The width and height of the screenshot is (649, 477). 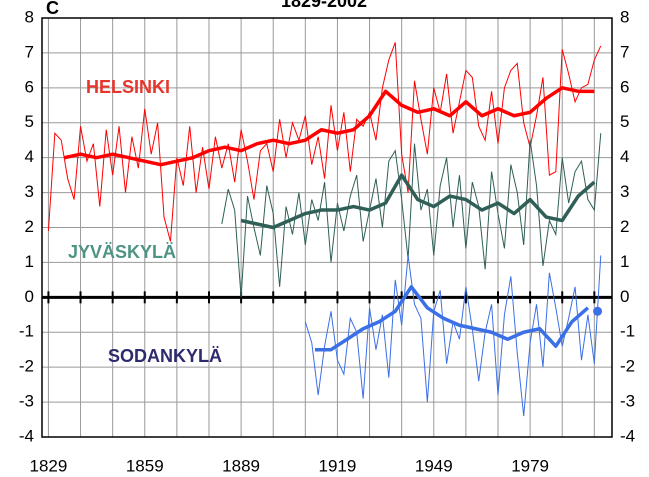 What do you see at coordinates (624, 296) in the screenshot?
I see `y2-tick-label: 0` at bounding box center [624, 296].